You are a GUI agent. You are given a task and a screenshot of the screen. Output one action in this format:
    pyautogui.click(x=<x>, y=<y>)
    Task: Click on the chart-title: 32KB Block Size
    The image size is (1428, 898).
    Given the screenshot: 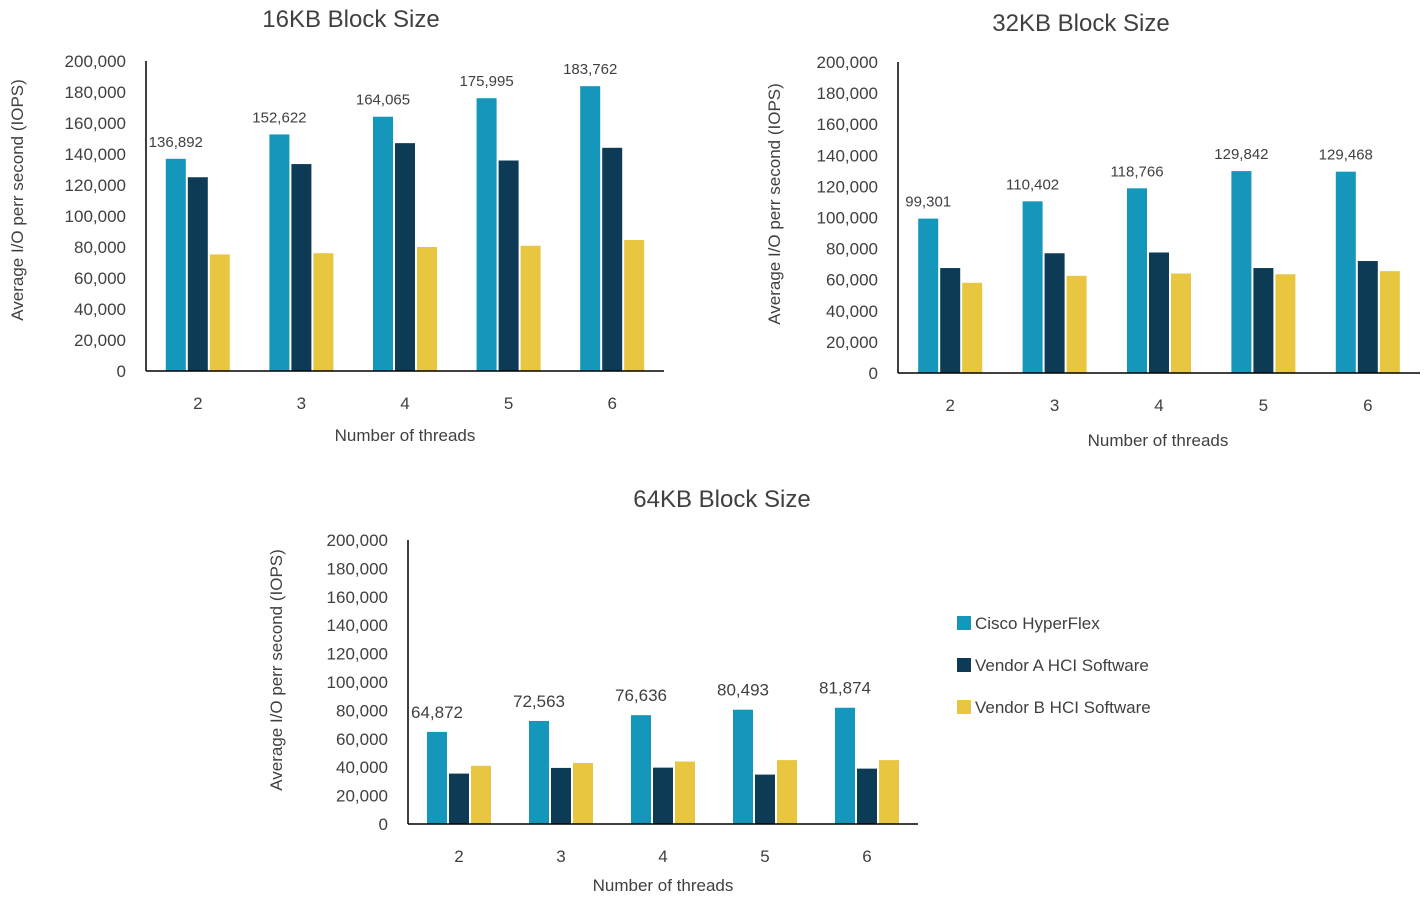 What is the action you would take?
    pyautogui.click(x=1080, y=23)
    